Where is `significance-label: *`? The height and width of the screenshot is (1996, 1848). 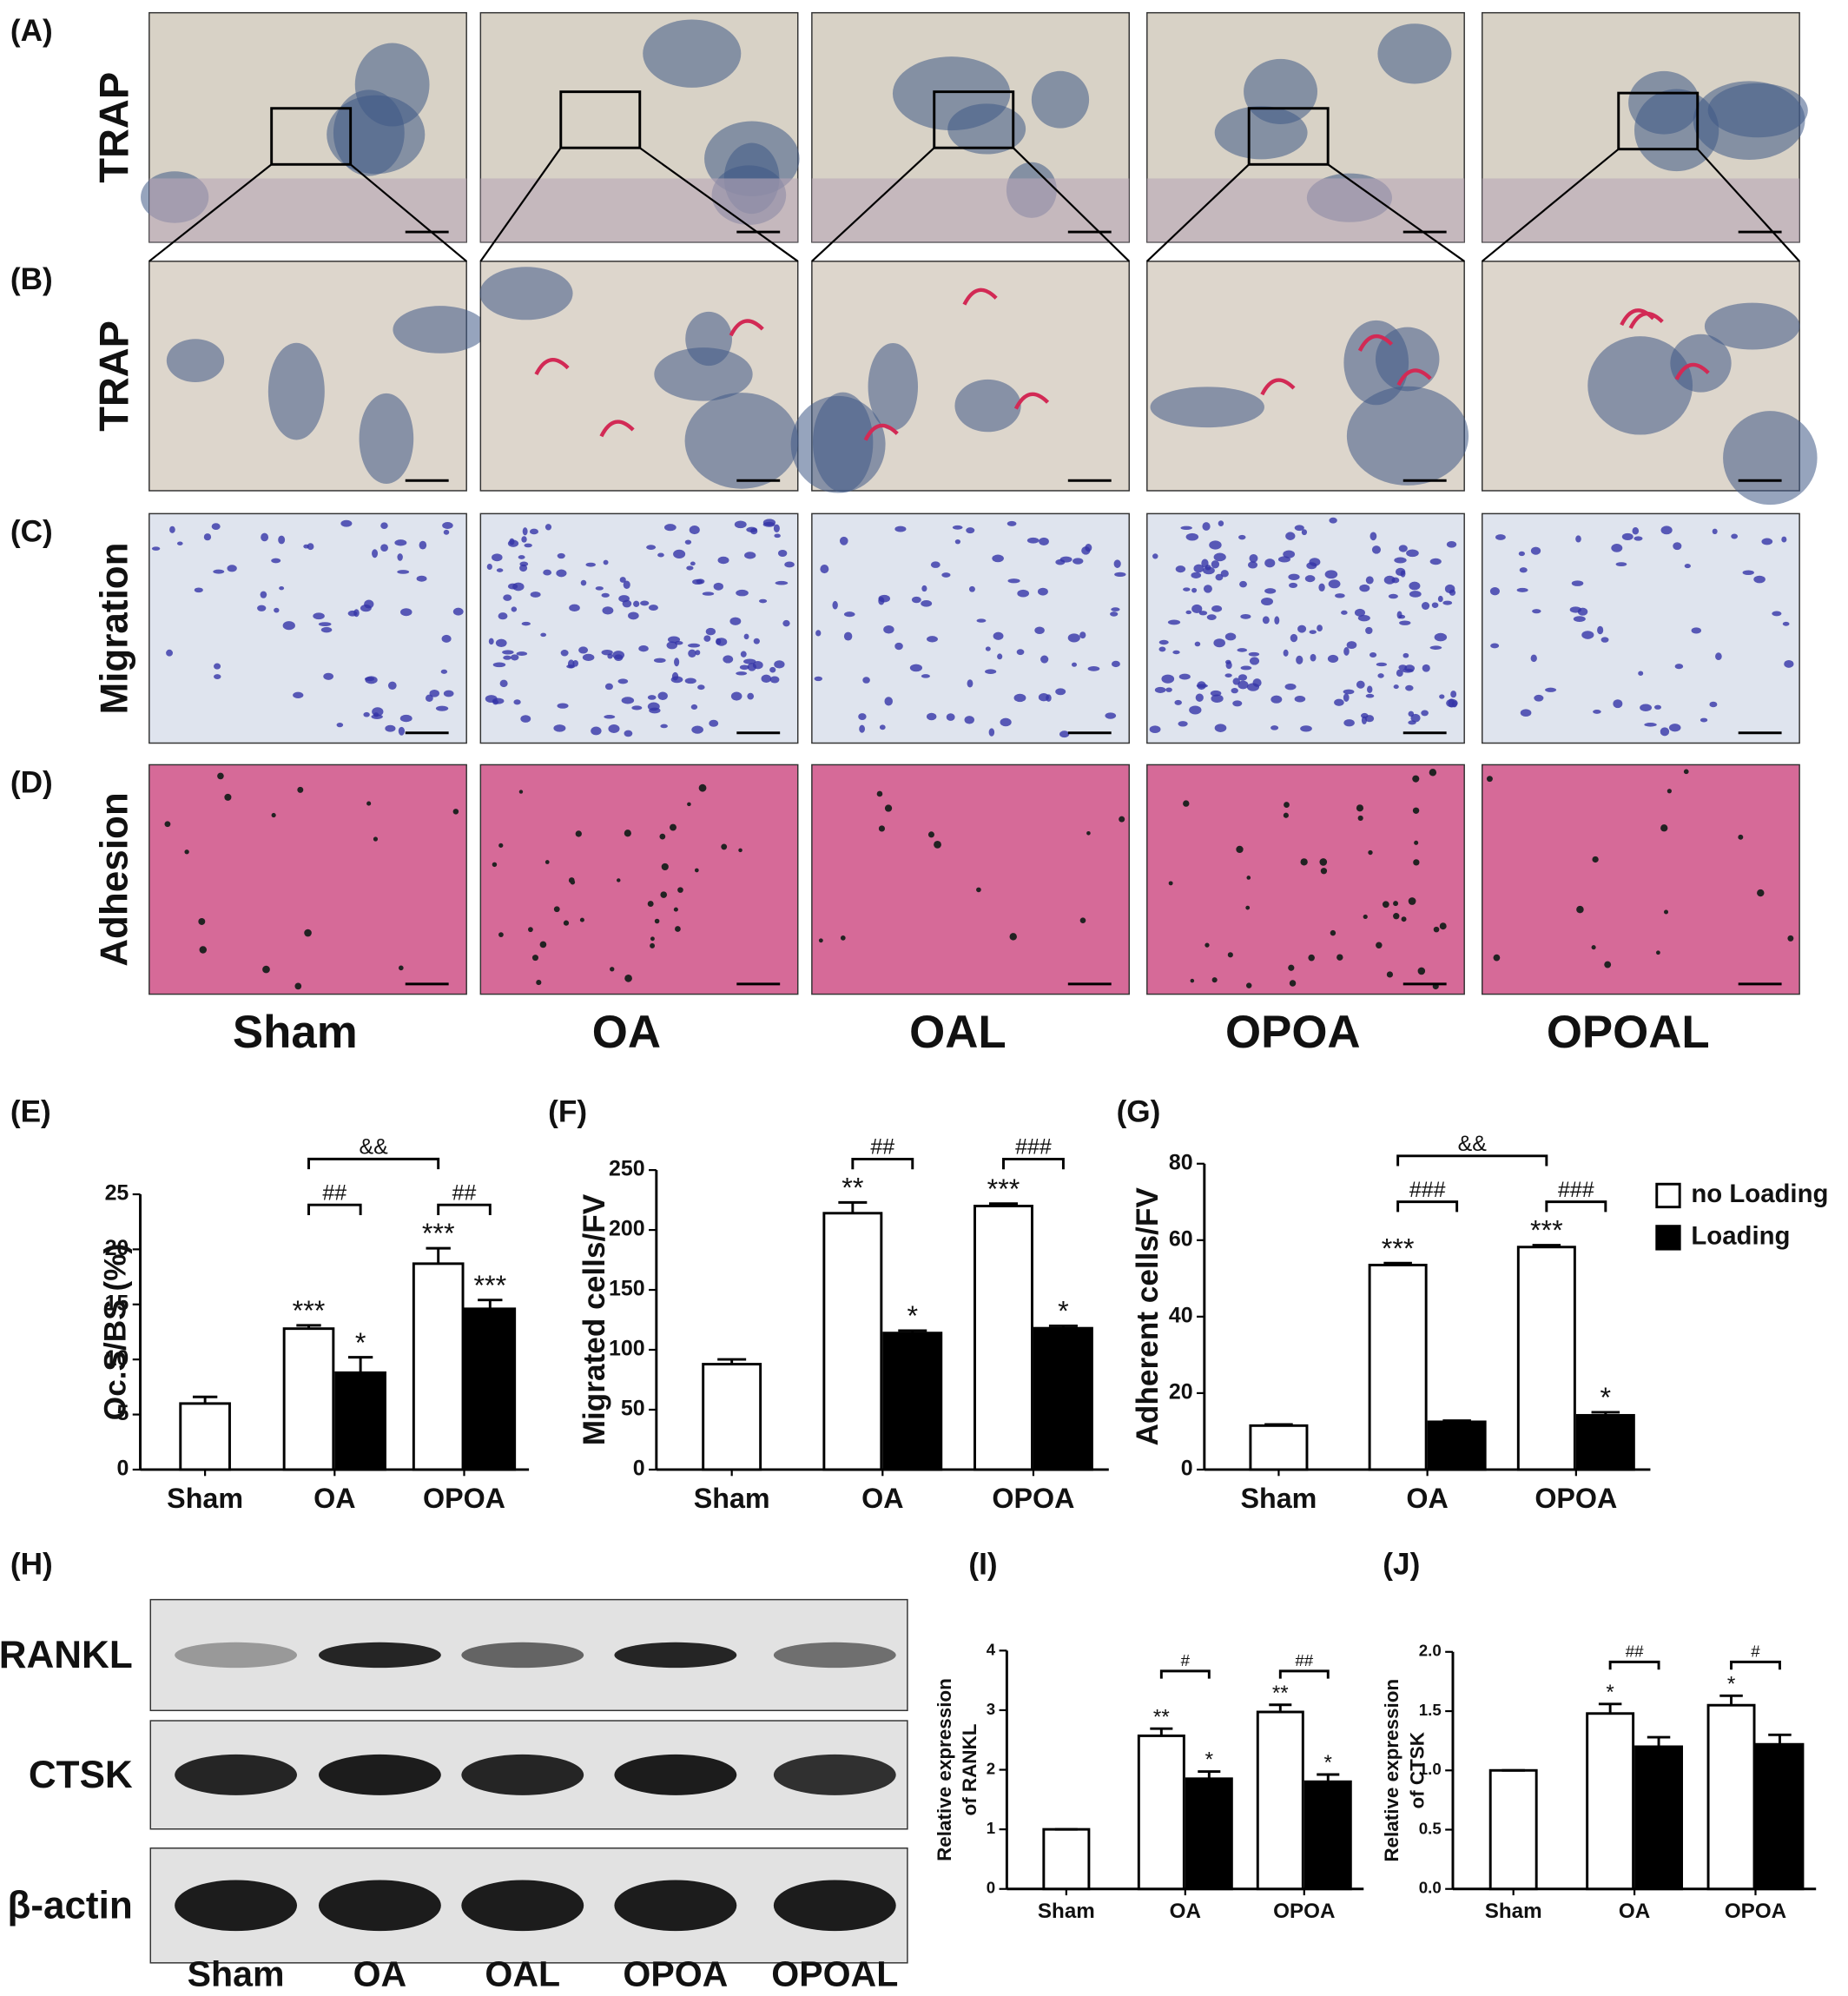 significance-label: * is located at coordinates (912, 1316).